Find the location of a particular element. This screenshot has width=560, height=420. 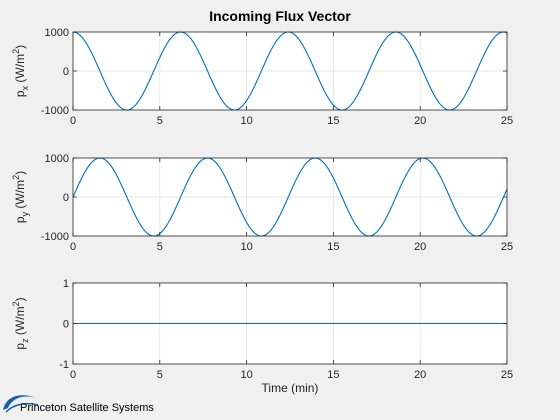

orbit-swoosh-icon is located at coordinates (19, 402).